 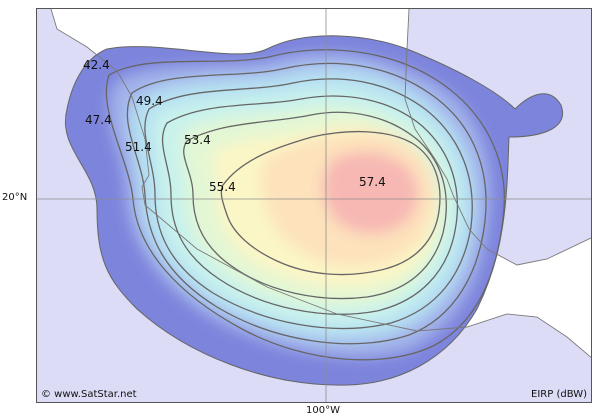 I want to click on contour-label-49: 49.4, so click(x=149, y=101).